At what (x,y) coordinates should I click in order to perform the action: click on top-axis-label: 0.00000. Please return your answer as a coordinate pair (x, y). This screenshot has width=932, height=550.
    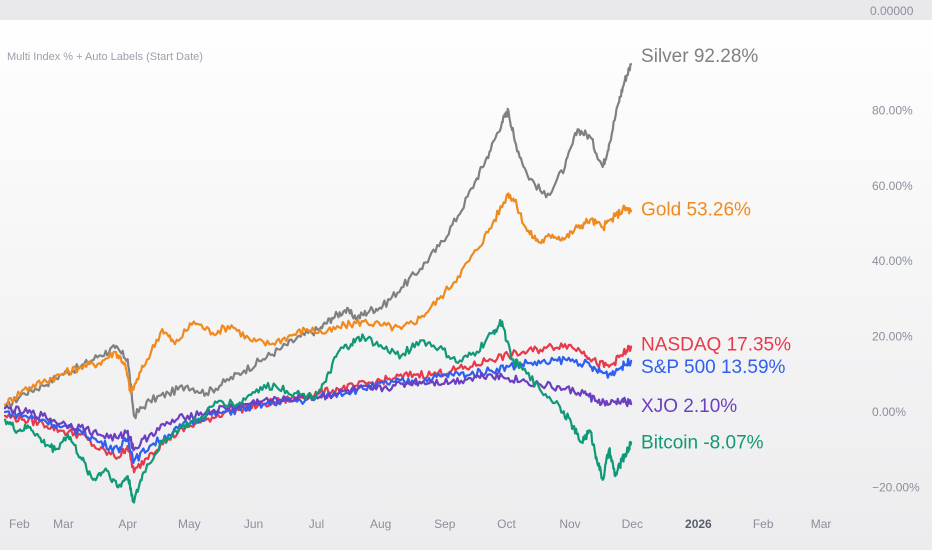
    Looking at the image, I should click on (892, 11).